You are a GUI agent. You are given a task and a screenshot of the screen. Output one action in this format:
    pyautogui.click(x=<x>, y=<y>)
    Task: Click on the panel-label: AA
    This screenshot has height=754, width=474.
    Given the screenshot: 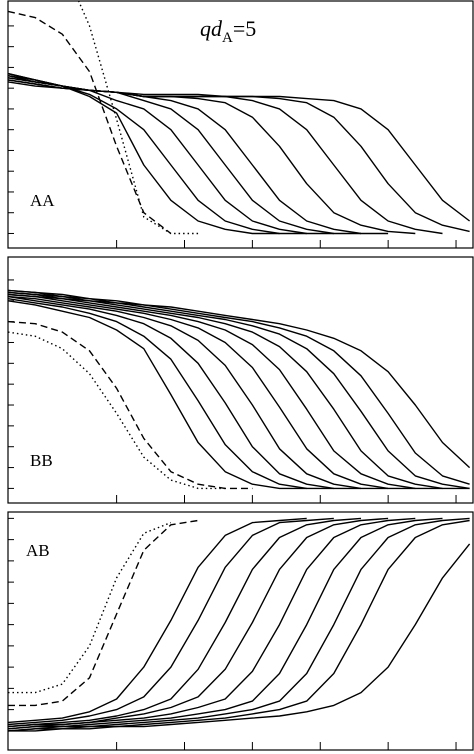 What is the action you would take?
    pyautogui.click(x=42, y=200)
    